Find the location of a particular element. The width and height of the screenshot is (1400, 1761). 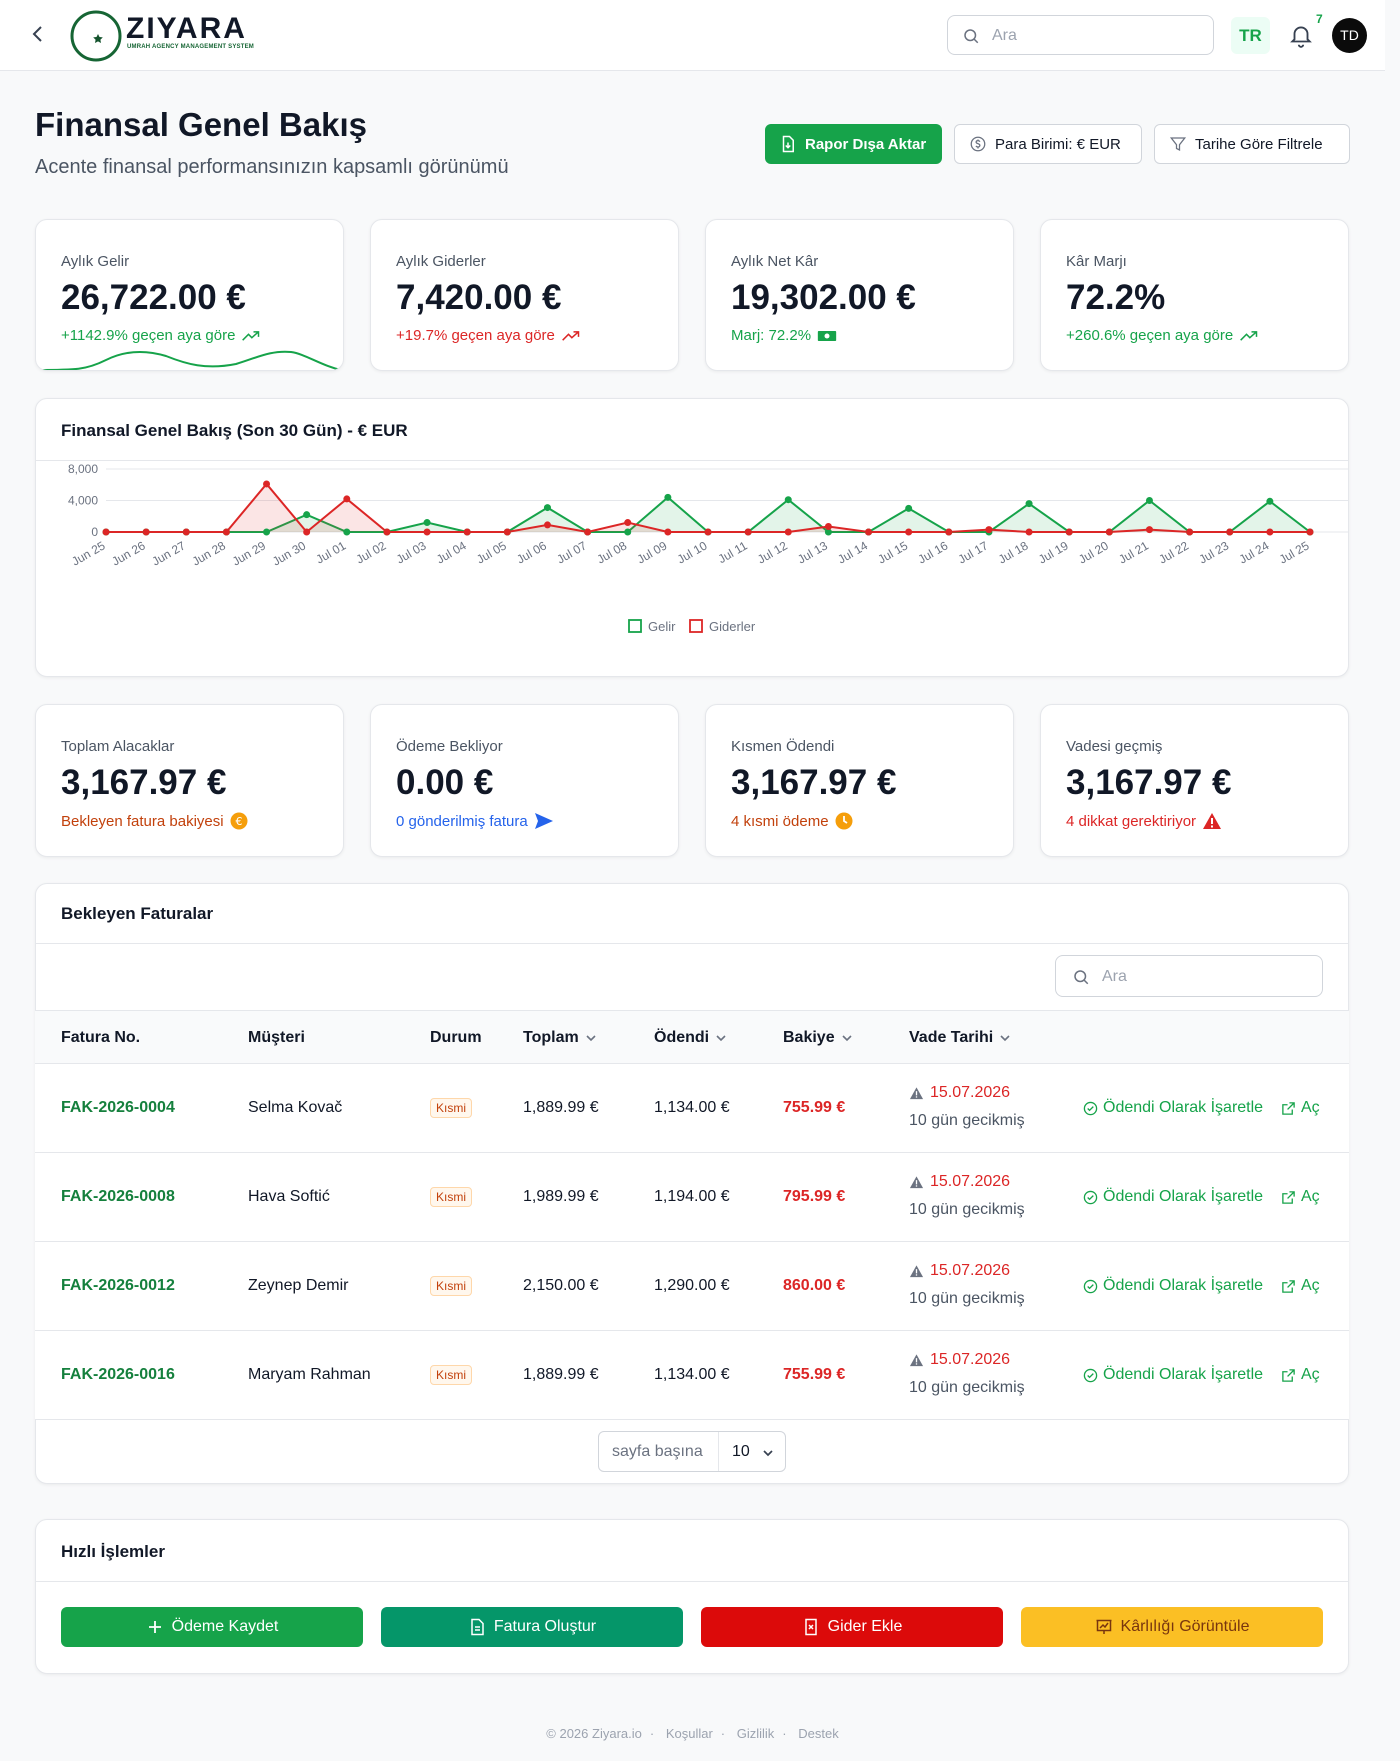

stat-label: Ödeme Bekliyor is located at coordinates (449, 746).